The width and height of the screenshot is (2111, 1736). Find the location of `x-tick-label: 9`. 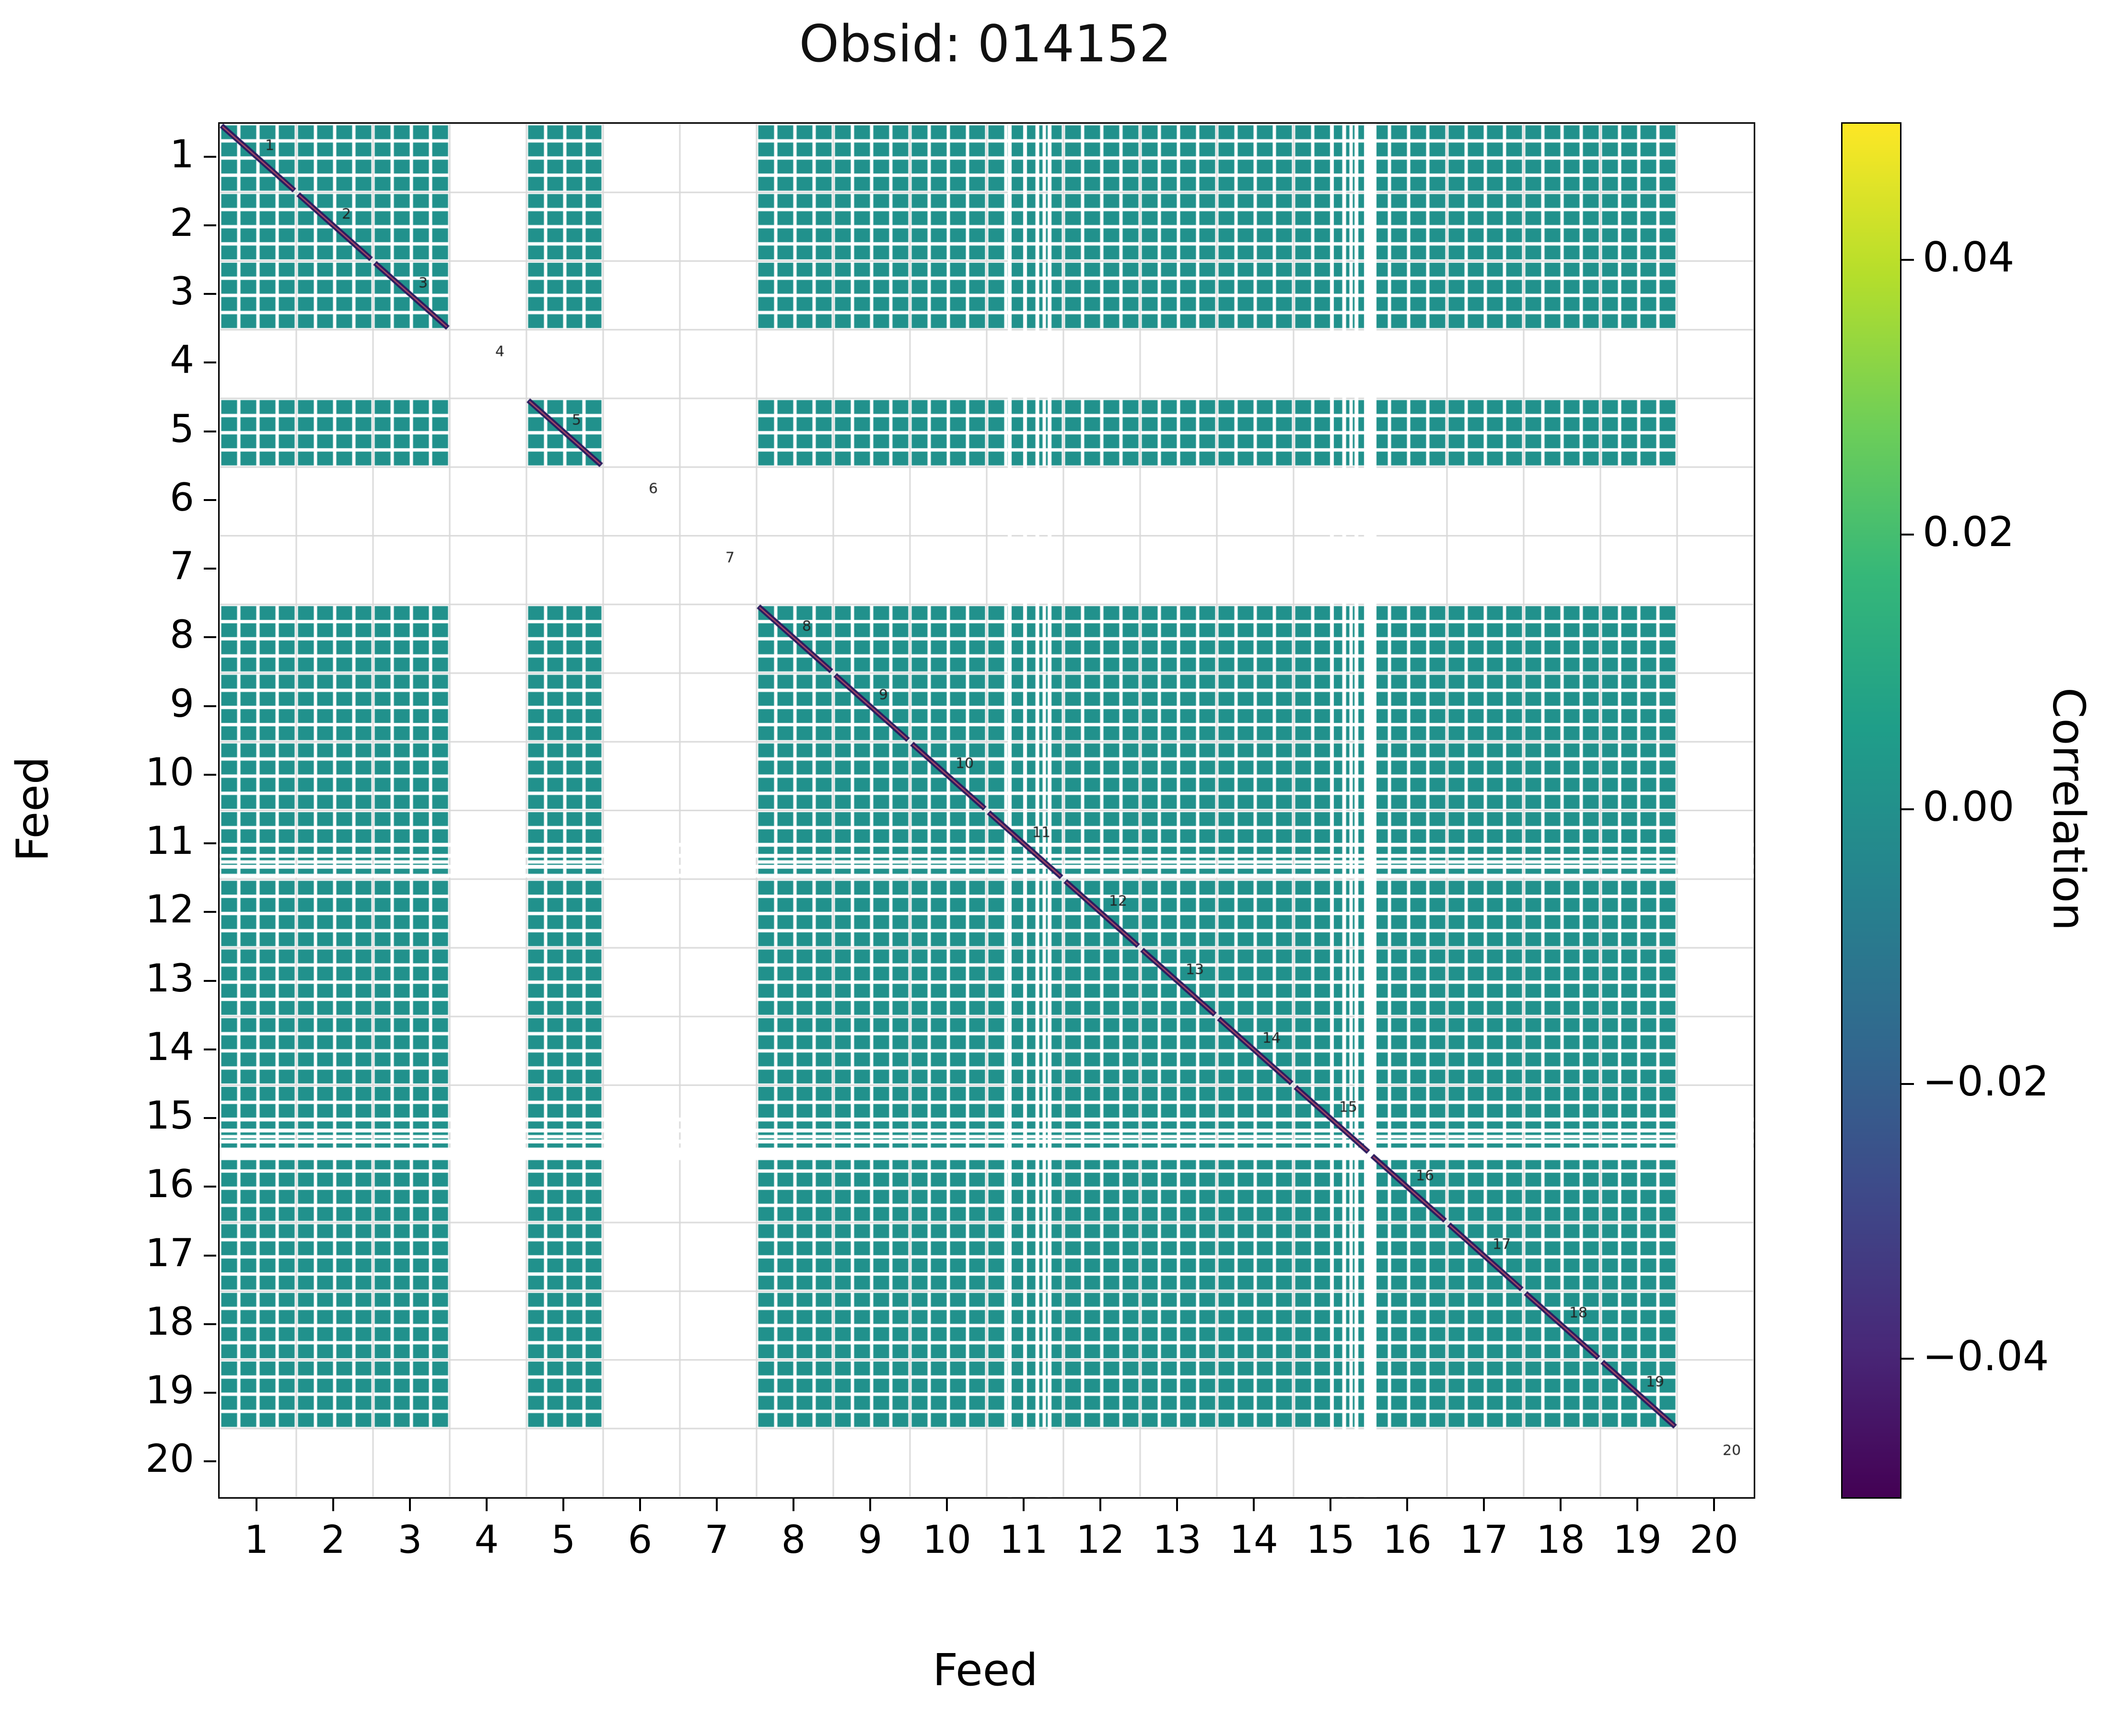

x-tick-label: 9 is located at coordinates (870, 1539).